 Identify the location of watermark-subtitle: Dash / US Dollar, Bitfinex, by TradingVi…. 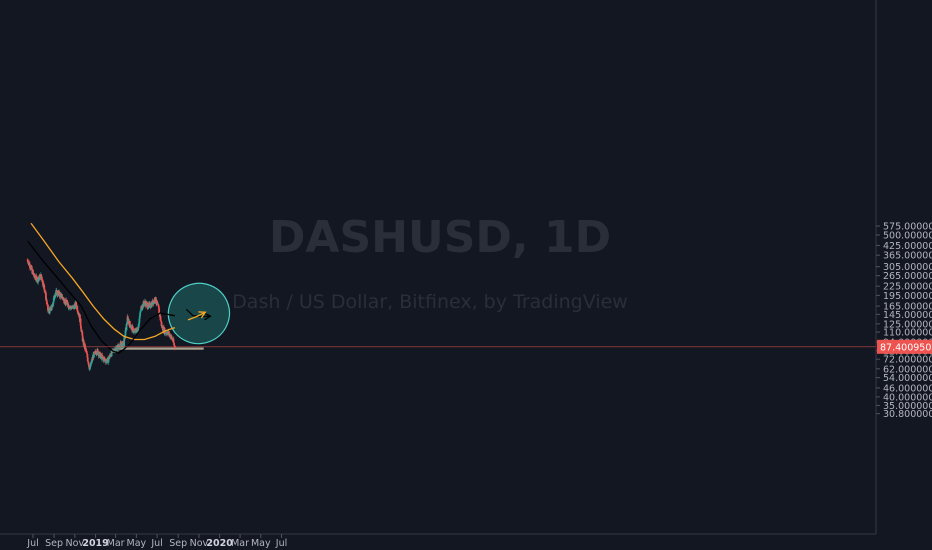
(430, 302).